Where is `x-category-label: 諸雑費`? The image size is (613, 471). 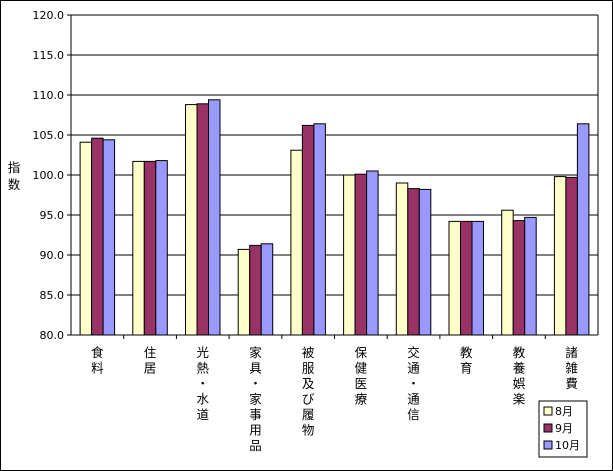
x-category-label: 諸雑費 is located at coordinates (571, 368).